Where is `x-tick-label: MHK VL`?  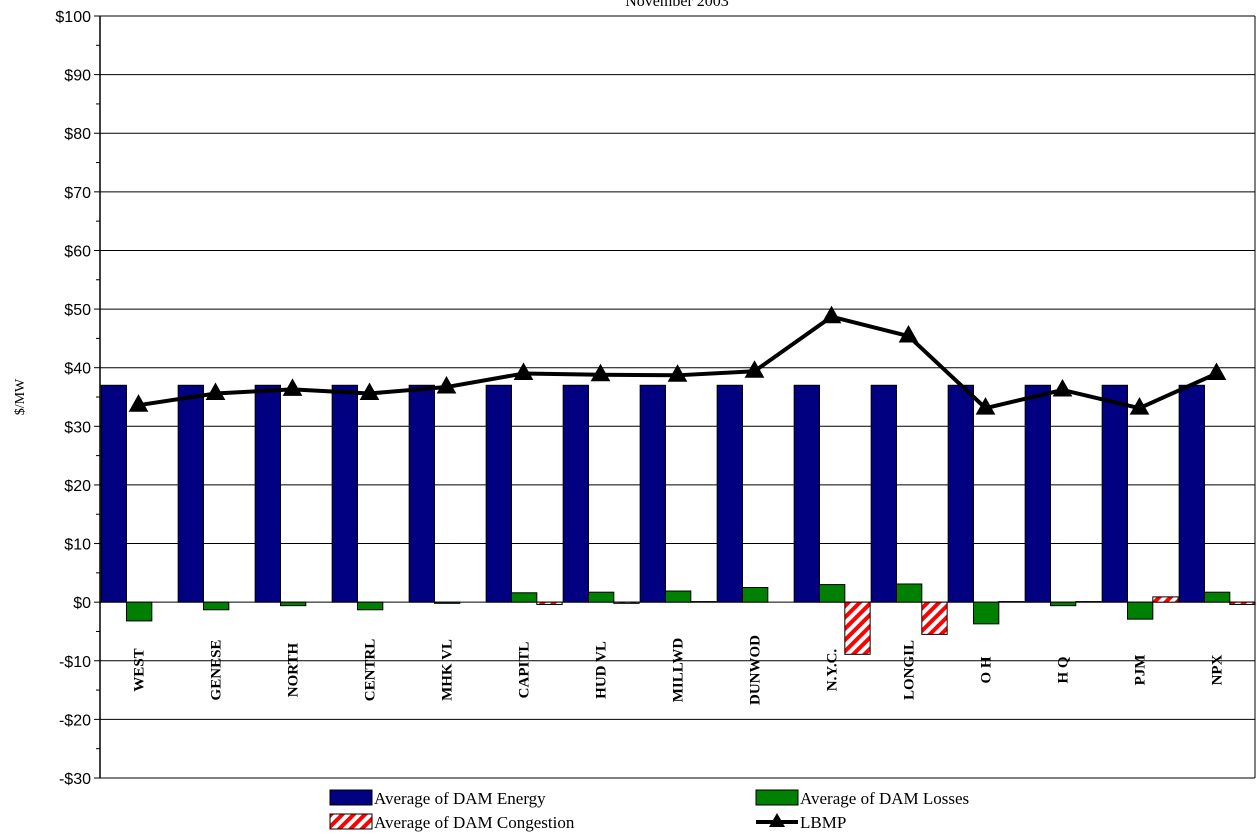
x-tick-label: MHK VL is located at coordinates (448, 670).